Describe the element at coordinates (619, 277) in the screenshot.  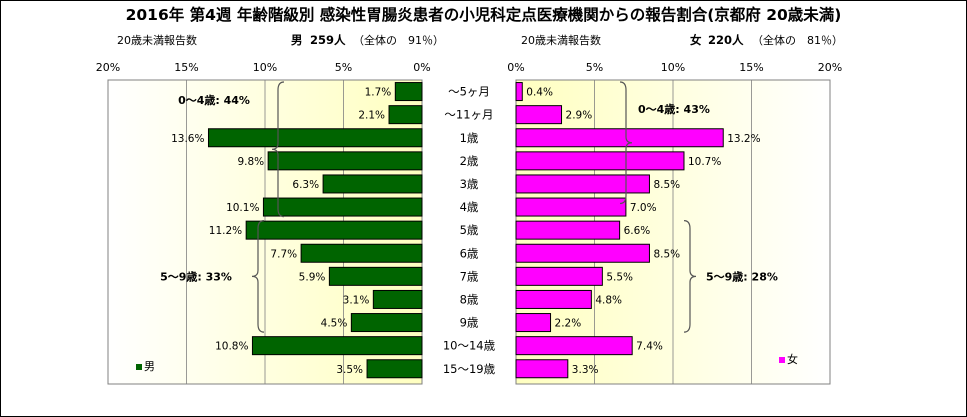
I see `female-value-label: 5.5%` at that location.